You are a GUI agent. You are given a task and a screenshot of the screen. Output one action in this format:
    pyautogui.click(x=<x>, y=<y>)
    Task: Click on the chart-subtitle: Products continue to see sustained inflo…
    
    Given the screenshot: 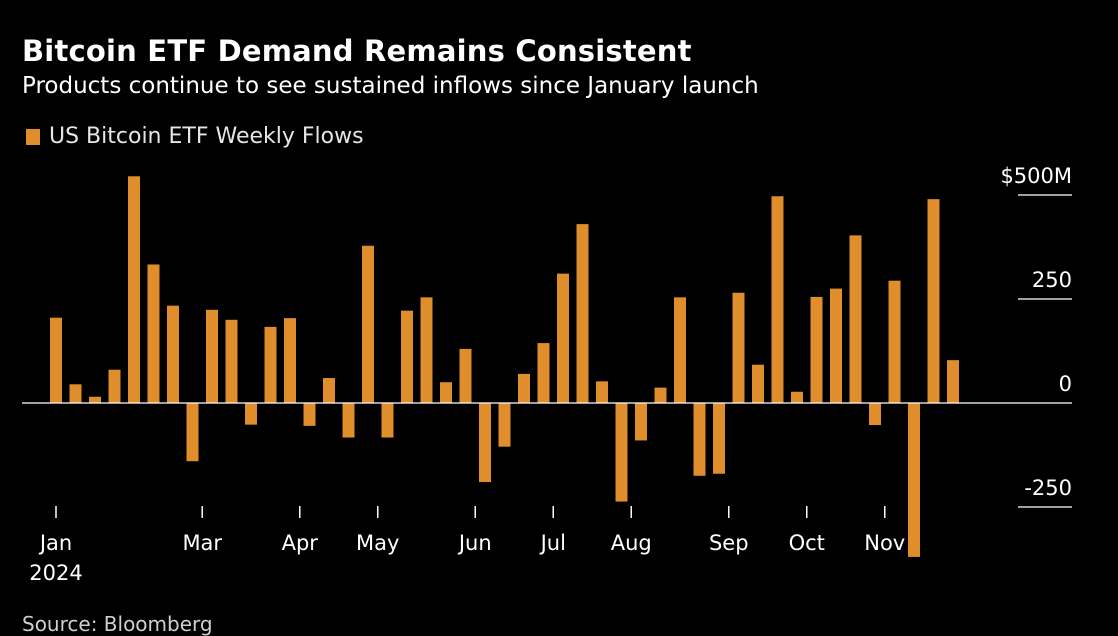 What is the action you would take?
    pyautogui.click(x=390, y=86)
    